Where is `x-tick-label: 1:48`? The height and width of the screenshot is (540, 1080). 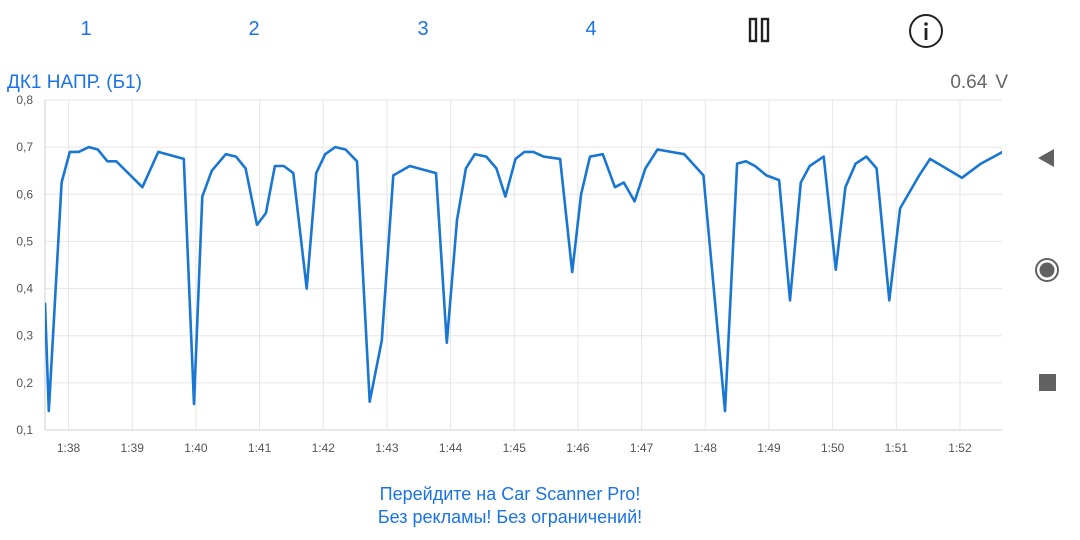 x-tick-label: 1:48 is located at coordinates (706, 448).